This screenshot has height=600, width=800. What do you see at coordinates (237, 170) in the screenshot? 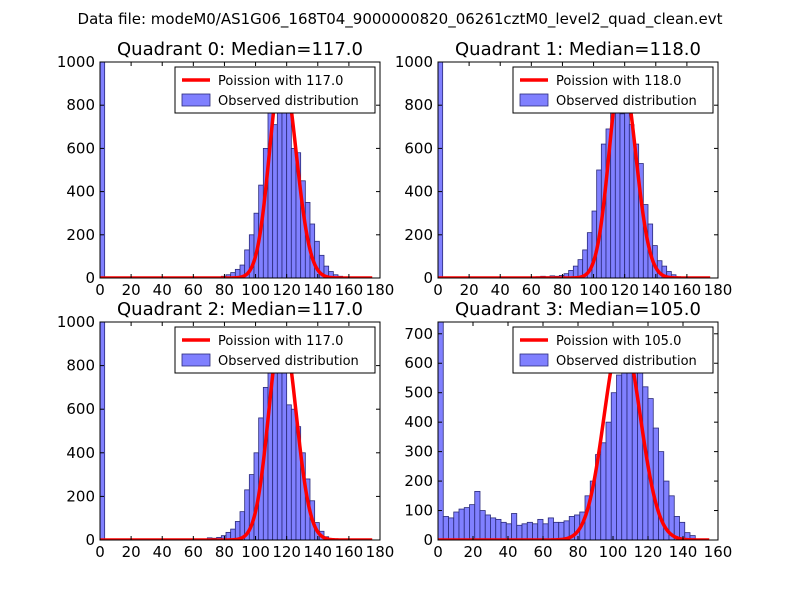
I see `chart-0-data` at bounding box center [237, 170].